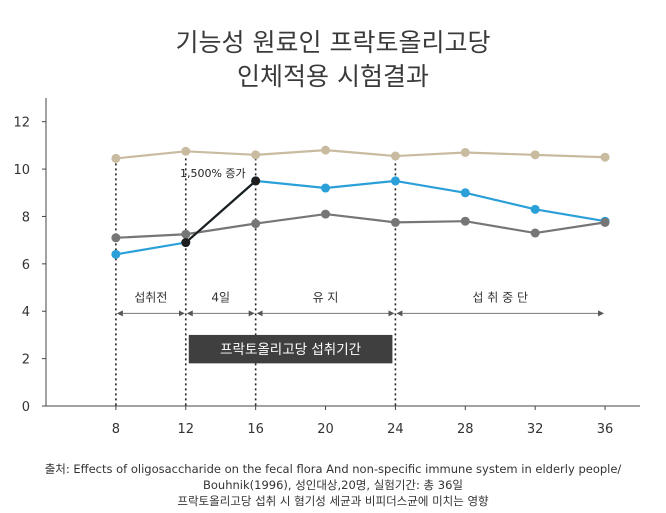 The image size is (666, 513). What do you see at coordinates (535, 429) in the screenshot?
I see `x-tick-label: 32` at bounding box center [535, 429].